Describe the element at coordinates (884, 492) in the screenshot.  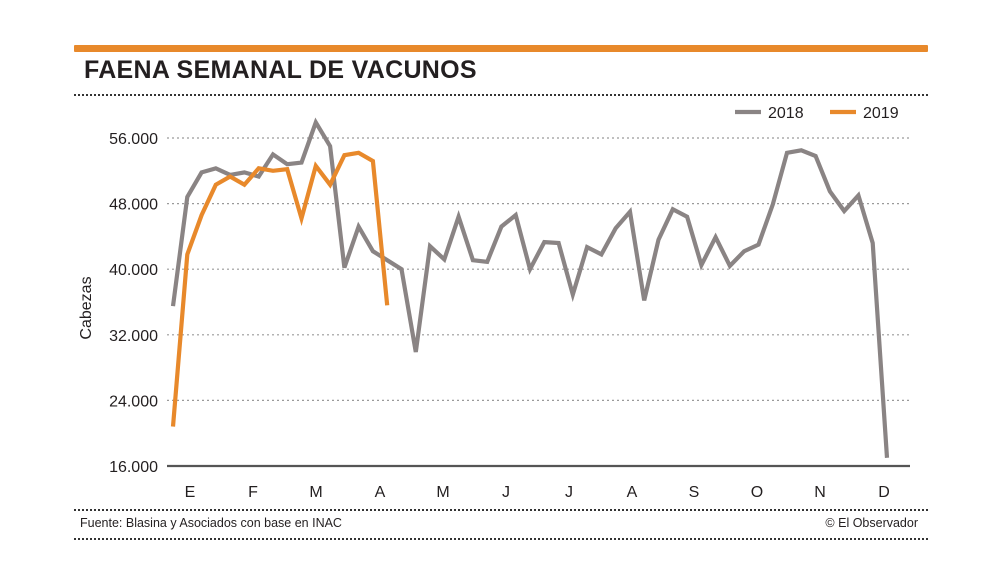
I see `x-tick-label: D` at that location.